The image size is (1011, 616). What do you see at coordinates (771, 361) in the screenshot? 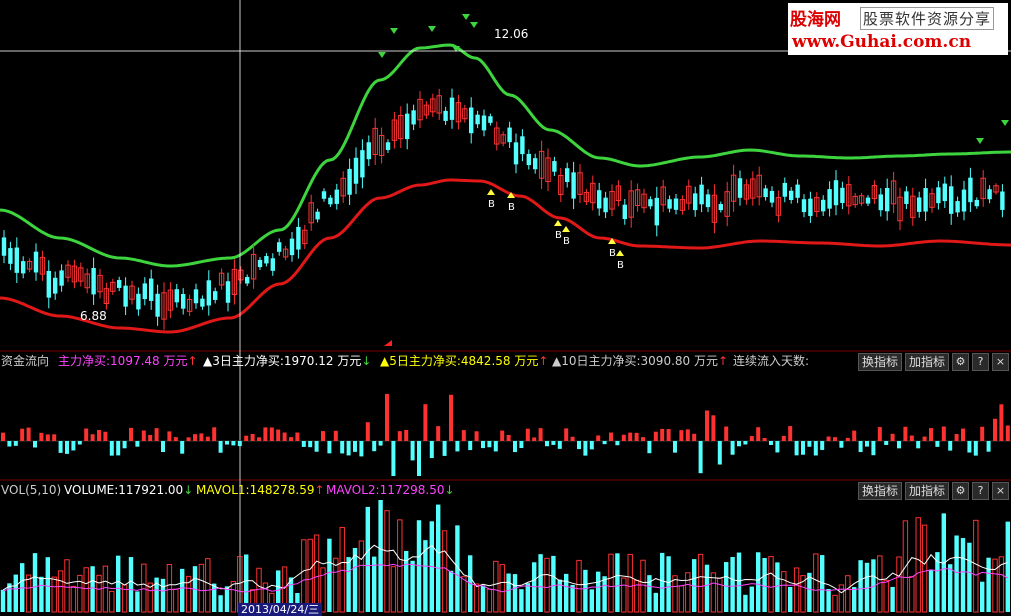
I see `inflow-days: 连续流入天数:` at bounding box center [771, 361].